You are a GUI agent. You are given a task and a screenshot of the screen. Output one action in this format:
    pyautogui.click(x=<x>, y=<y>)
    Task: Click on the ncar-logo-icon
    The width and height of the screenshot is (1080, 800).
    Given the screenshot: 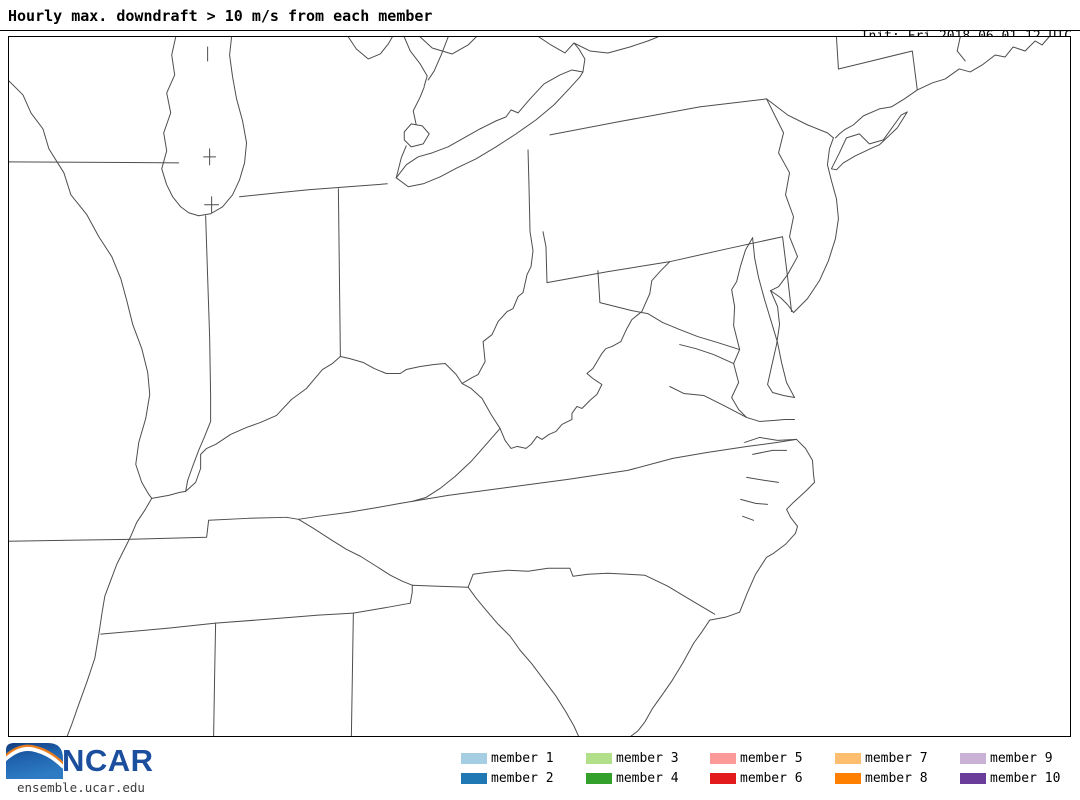 What is the action you would take?
    pyautogui.click(x=34, y=761)
    